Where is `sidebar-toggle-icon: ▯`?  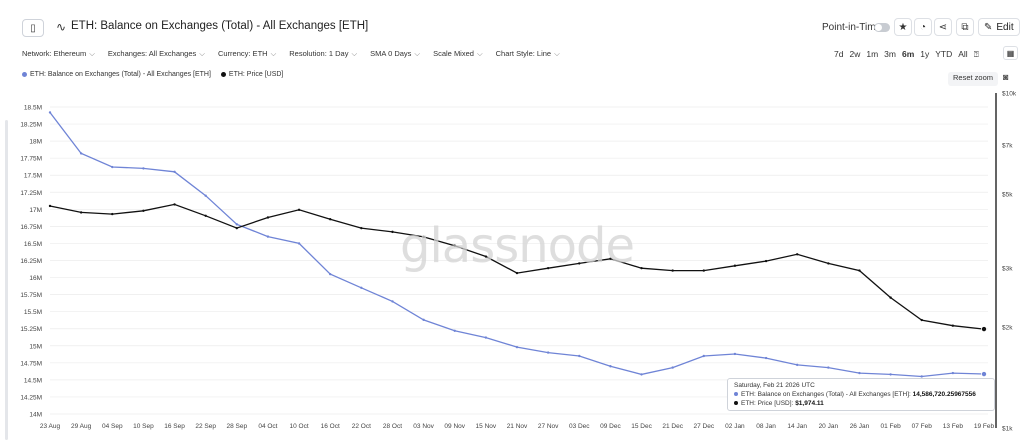 sidebar-toggle-icon: ▯ is located at coordinates (33, 28).